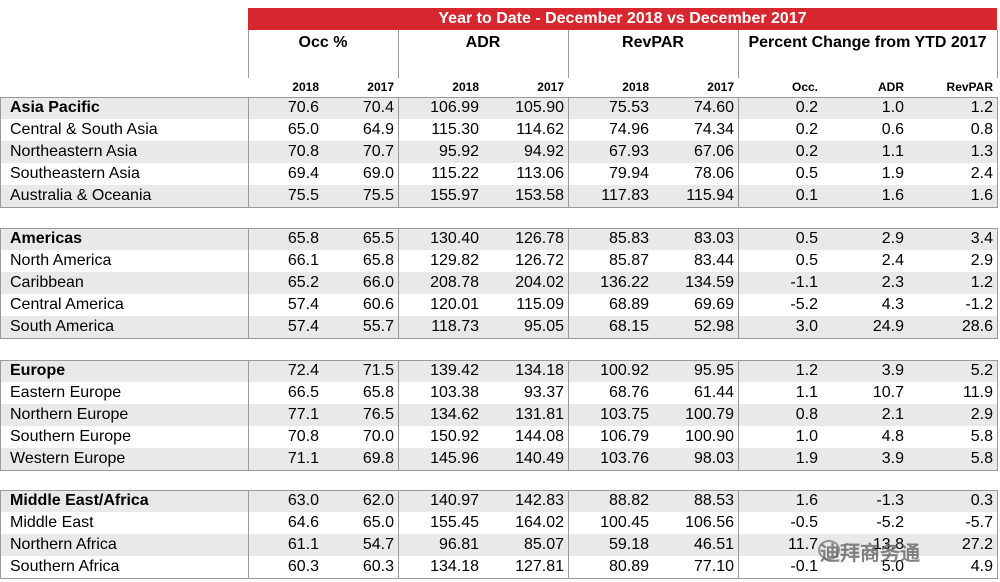 This screenshot has height=582, width=1000. What do you see at coordinates (303, 458) in the screenshot?
I see `cell-value: 71.1` at bounding box center [303, 458].